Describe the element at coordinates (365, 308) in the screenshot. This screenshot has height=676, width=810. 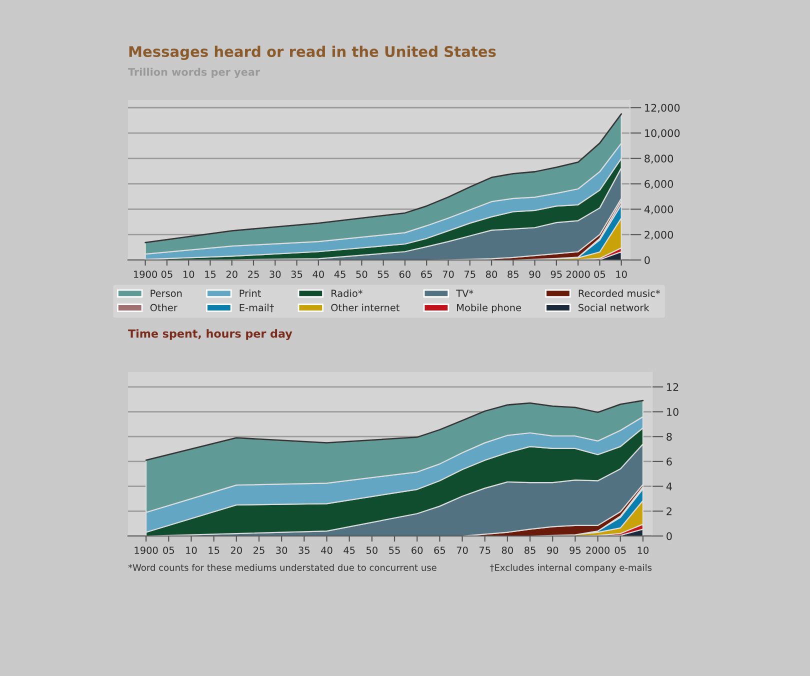
I see `legend-label: Other internet` at that location.